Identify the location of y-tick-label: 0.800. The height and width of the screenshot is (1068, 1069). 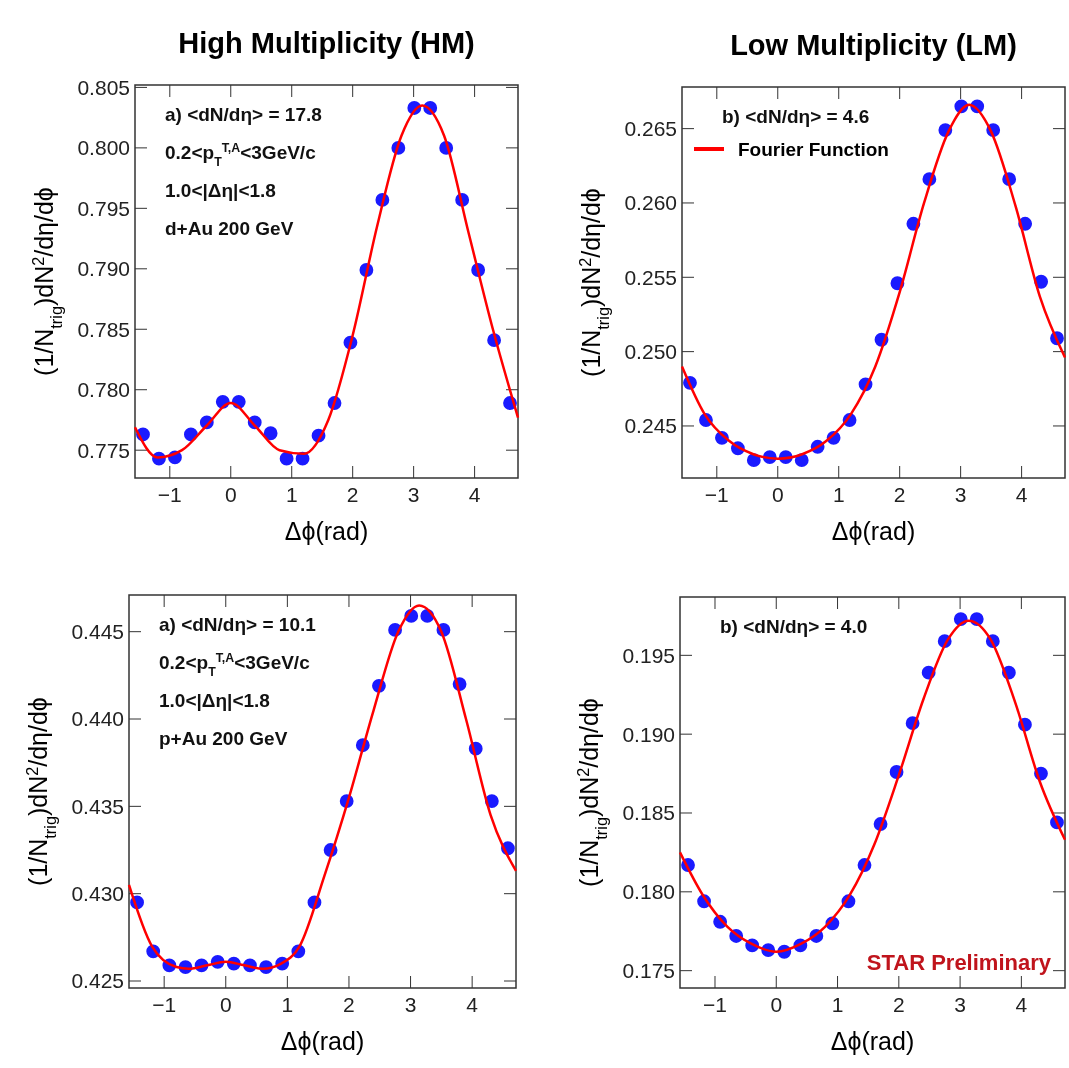
(103, 148).